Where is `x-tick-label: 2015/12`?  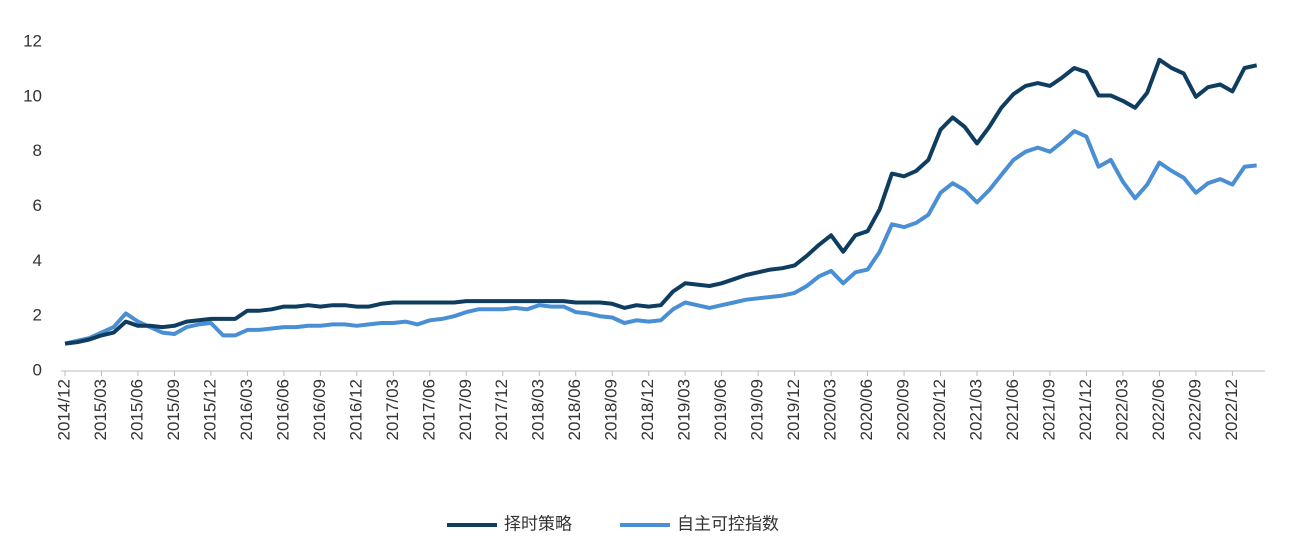
x-tick-label: 2015/12 is located at coordinates (209, 409).